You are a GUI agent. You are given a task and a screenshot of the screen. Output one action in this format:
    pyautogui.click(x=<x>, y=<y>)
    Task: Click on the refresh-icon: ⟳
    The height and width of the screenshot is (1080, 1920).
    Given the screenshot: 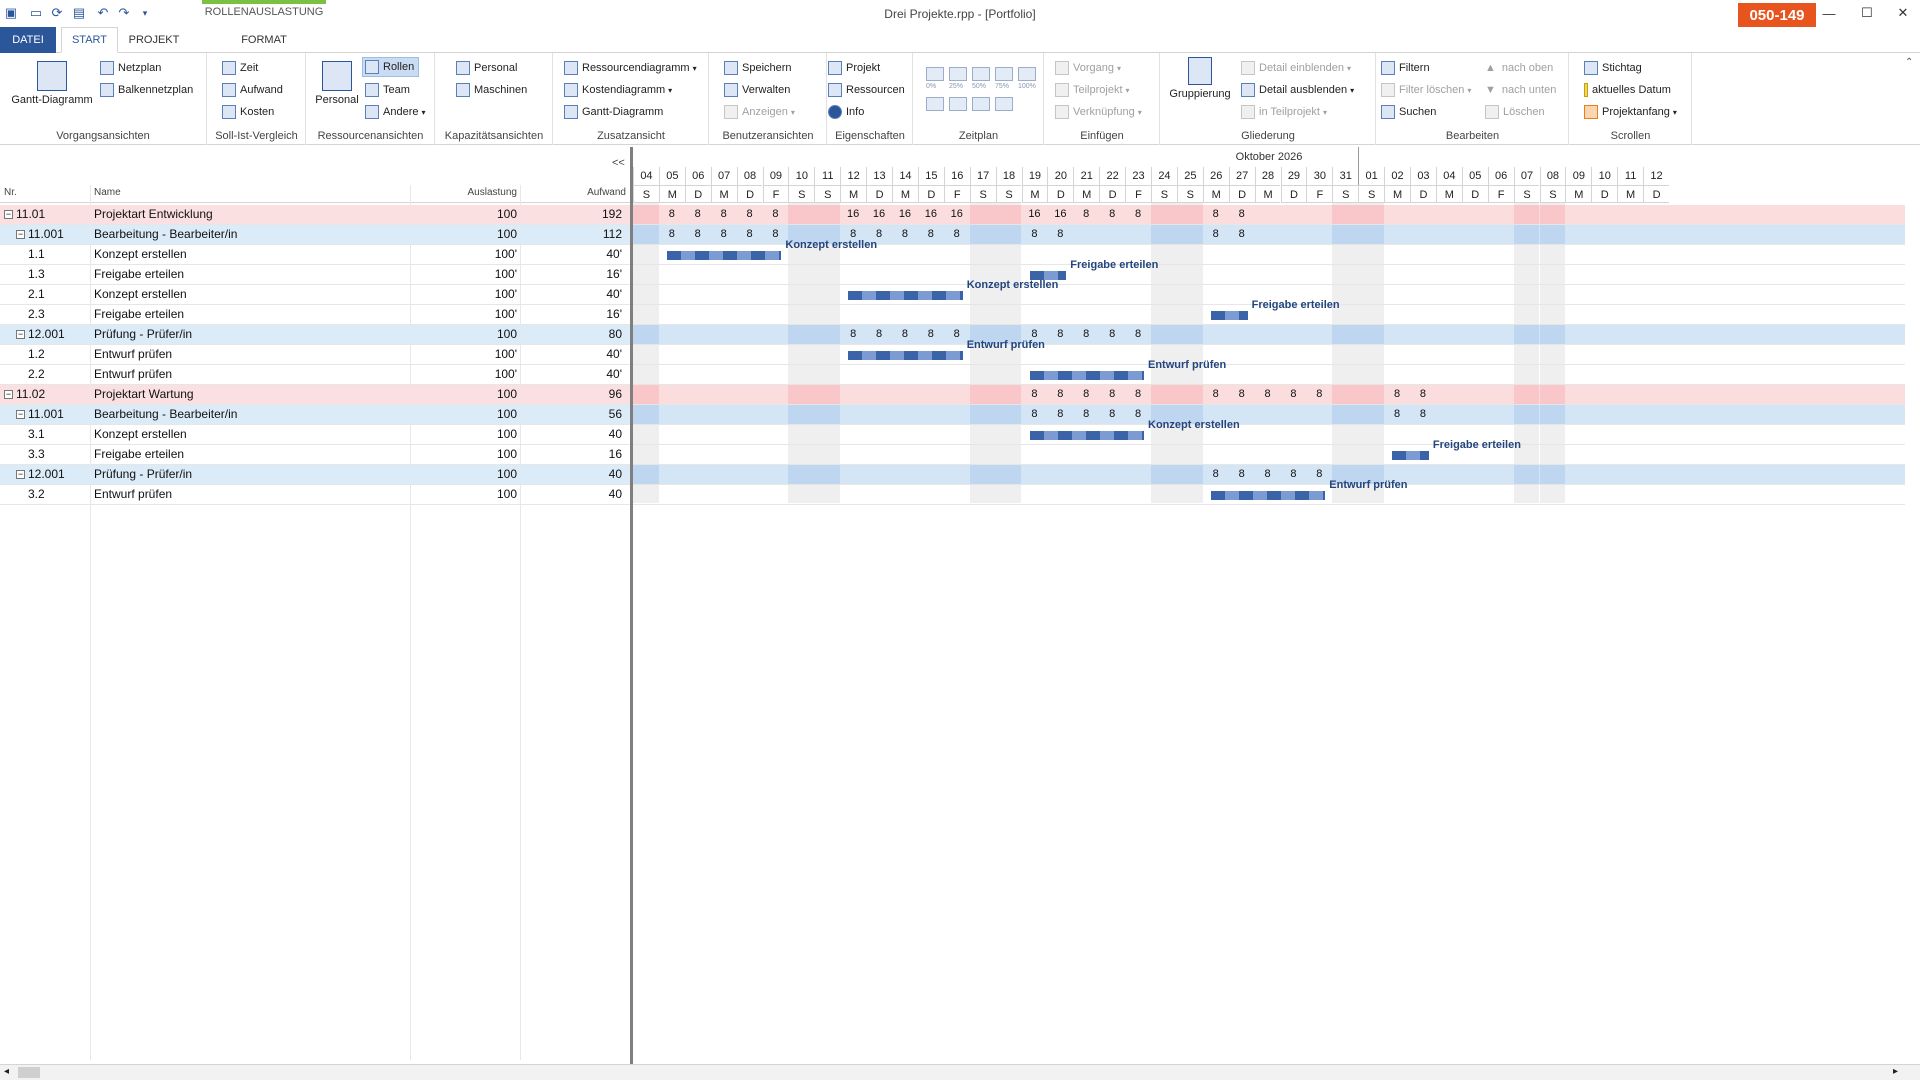 What is the action you would take?
    pyautogui.click(x=57, y=12)
    